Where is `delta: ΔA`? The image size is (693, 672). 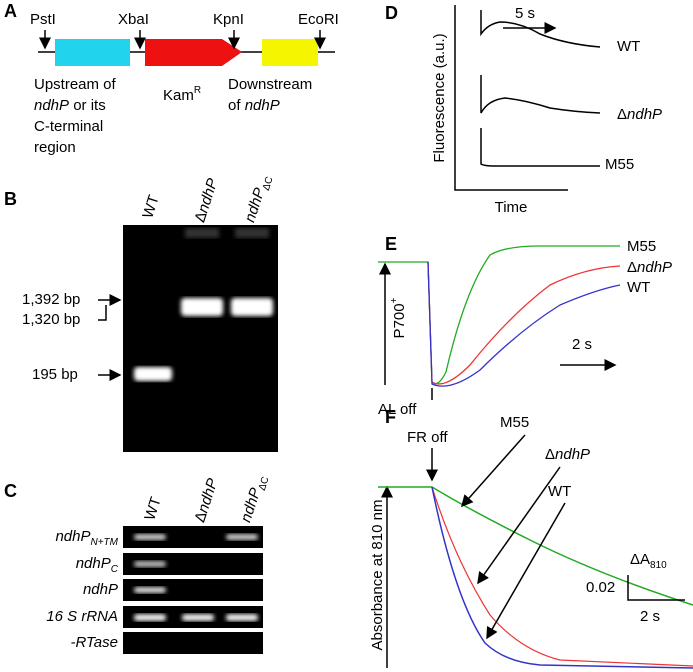
delta: ΔA is located at coordinates (640, 559).